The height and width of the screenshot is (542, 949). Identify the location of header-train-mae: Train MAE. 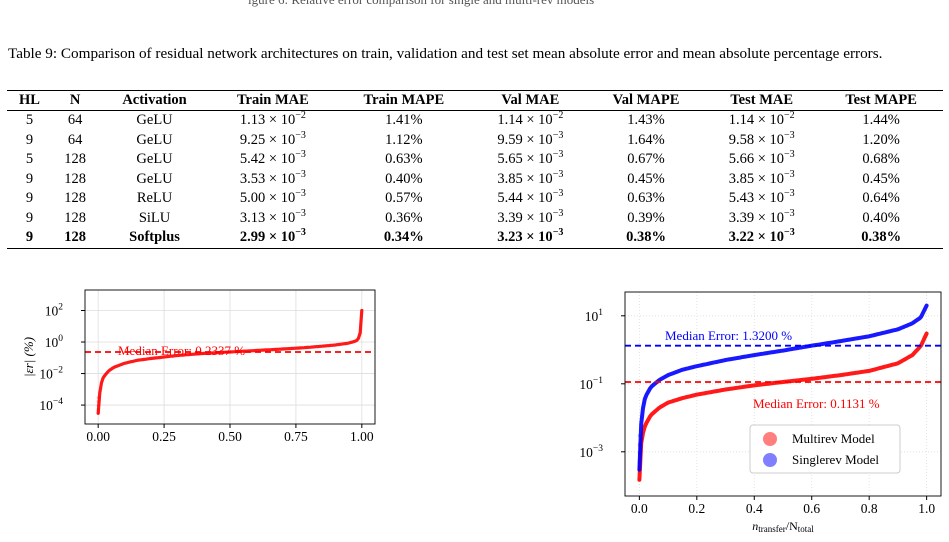
(272, 100).